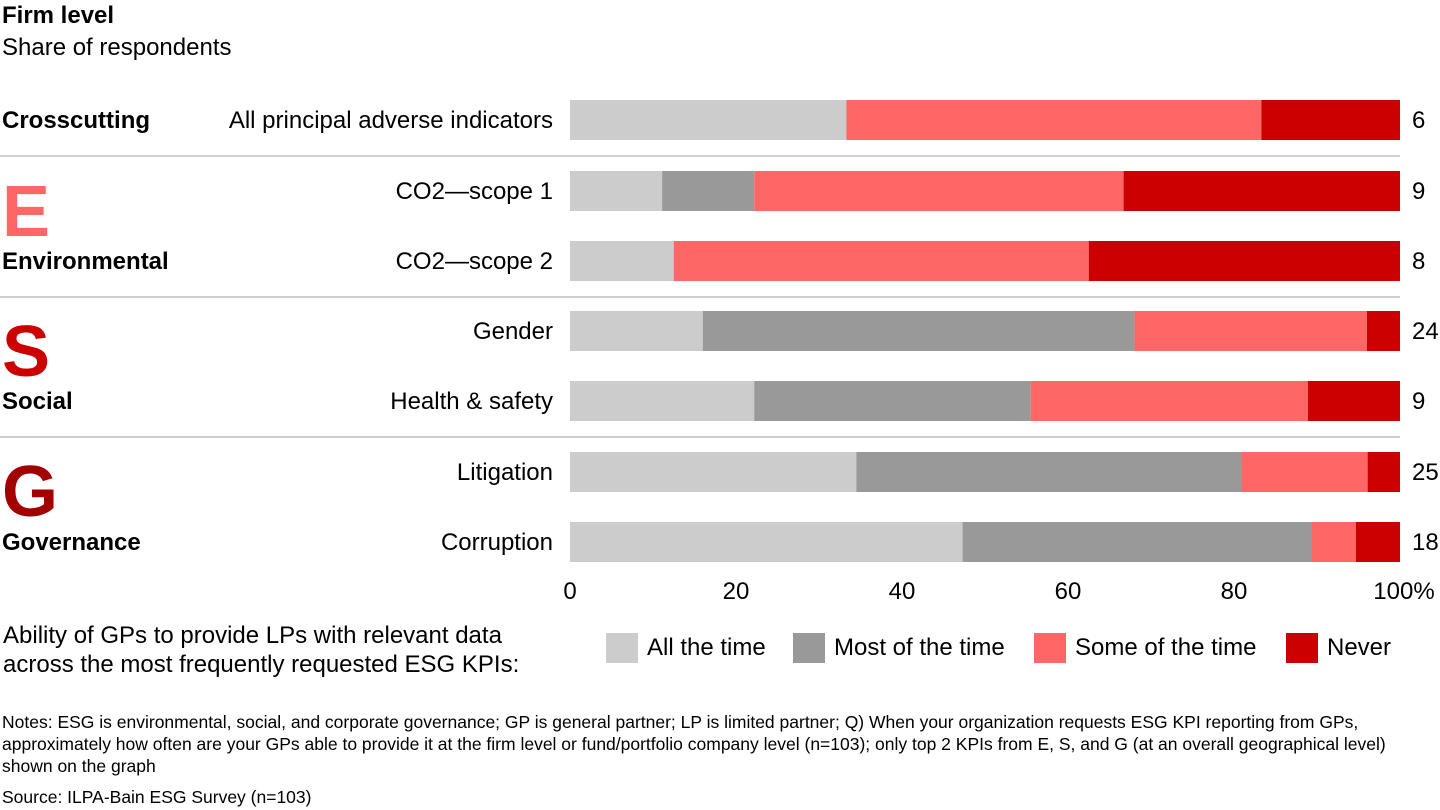  I want to click on group-letter: G, so click(30, 492).